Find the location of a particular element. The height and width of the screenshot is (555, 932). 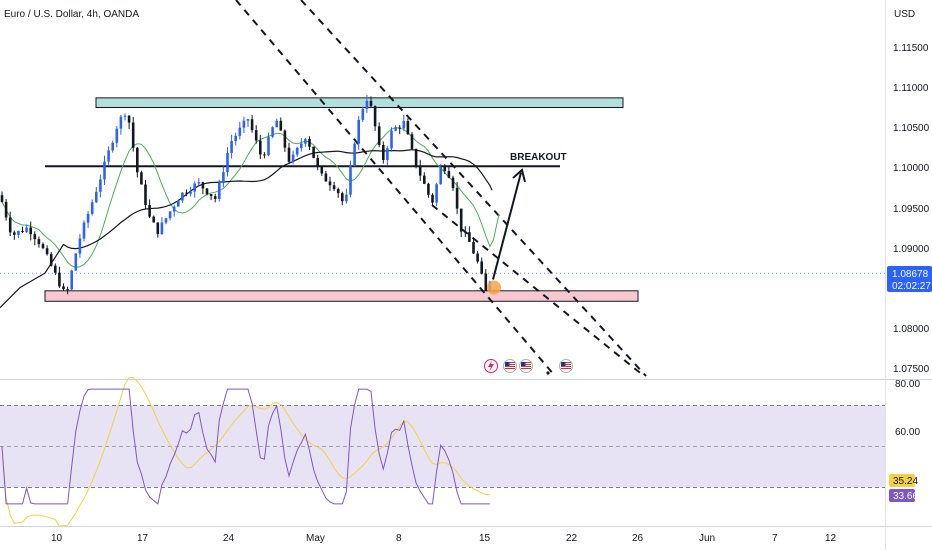

time-axis: 10 17 24 May 8 15 22 26 Jun 7 12 is located at coordinates (444, 538).